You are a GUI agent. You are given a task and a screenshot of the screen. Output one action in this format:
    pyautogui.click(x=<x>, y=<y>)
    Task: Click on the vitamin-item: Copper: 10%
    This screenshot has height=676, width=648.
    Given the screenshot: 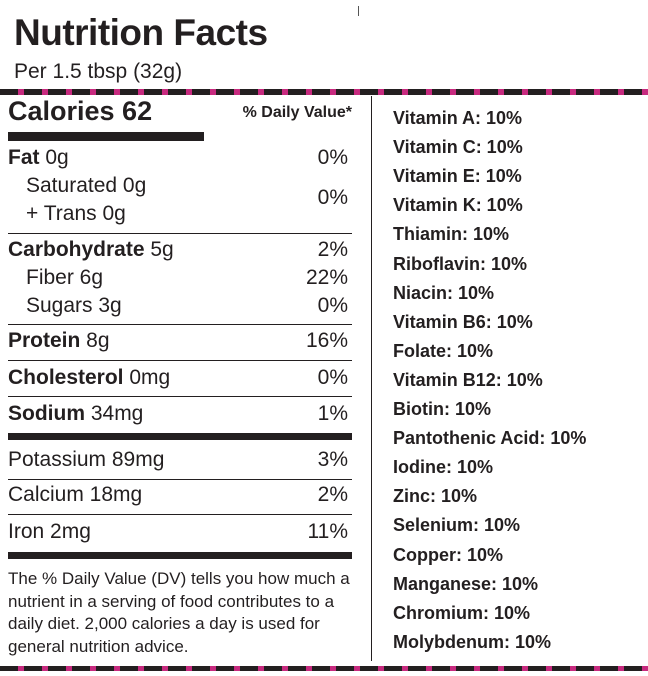 What is the action you would take?
    pyautogui.click(x=448, y=554)
    